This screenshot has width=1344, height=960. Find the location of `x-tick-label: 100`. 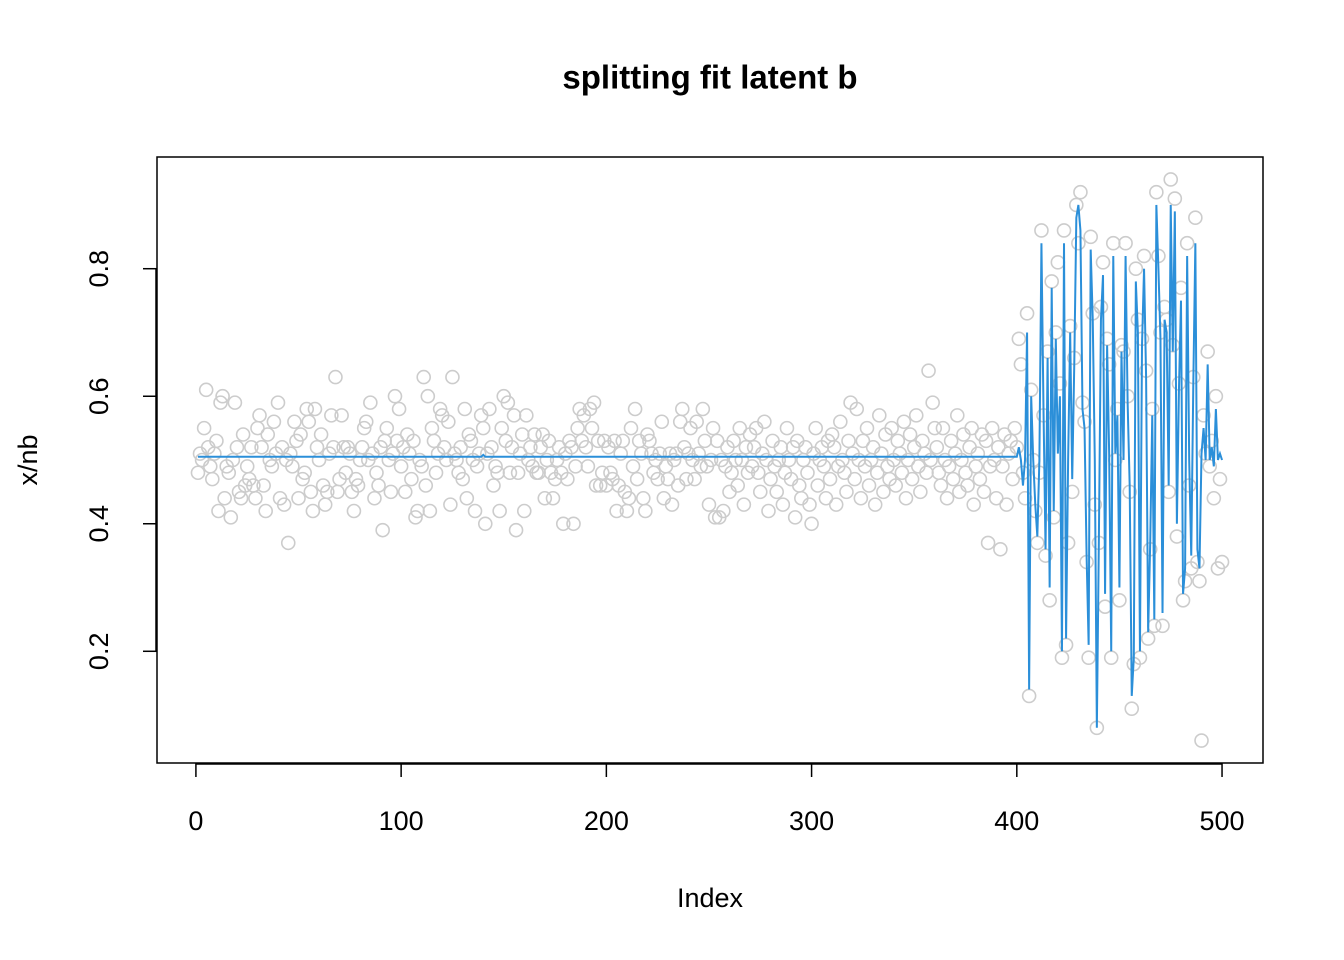

x-tick-label: 100 is located at coordinates (401, 821).